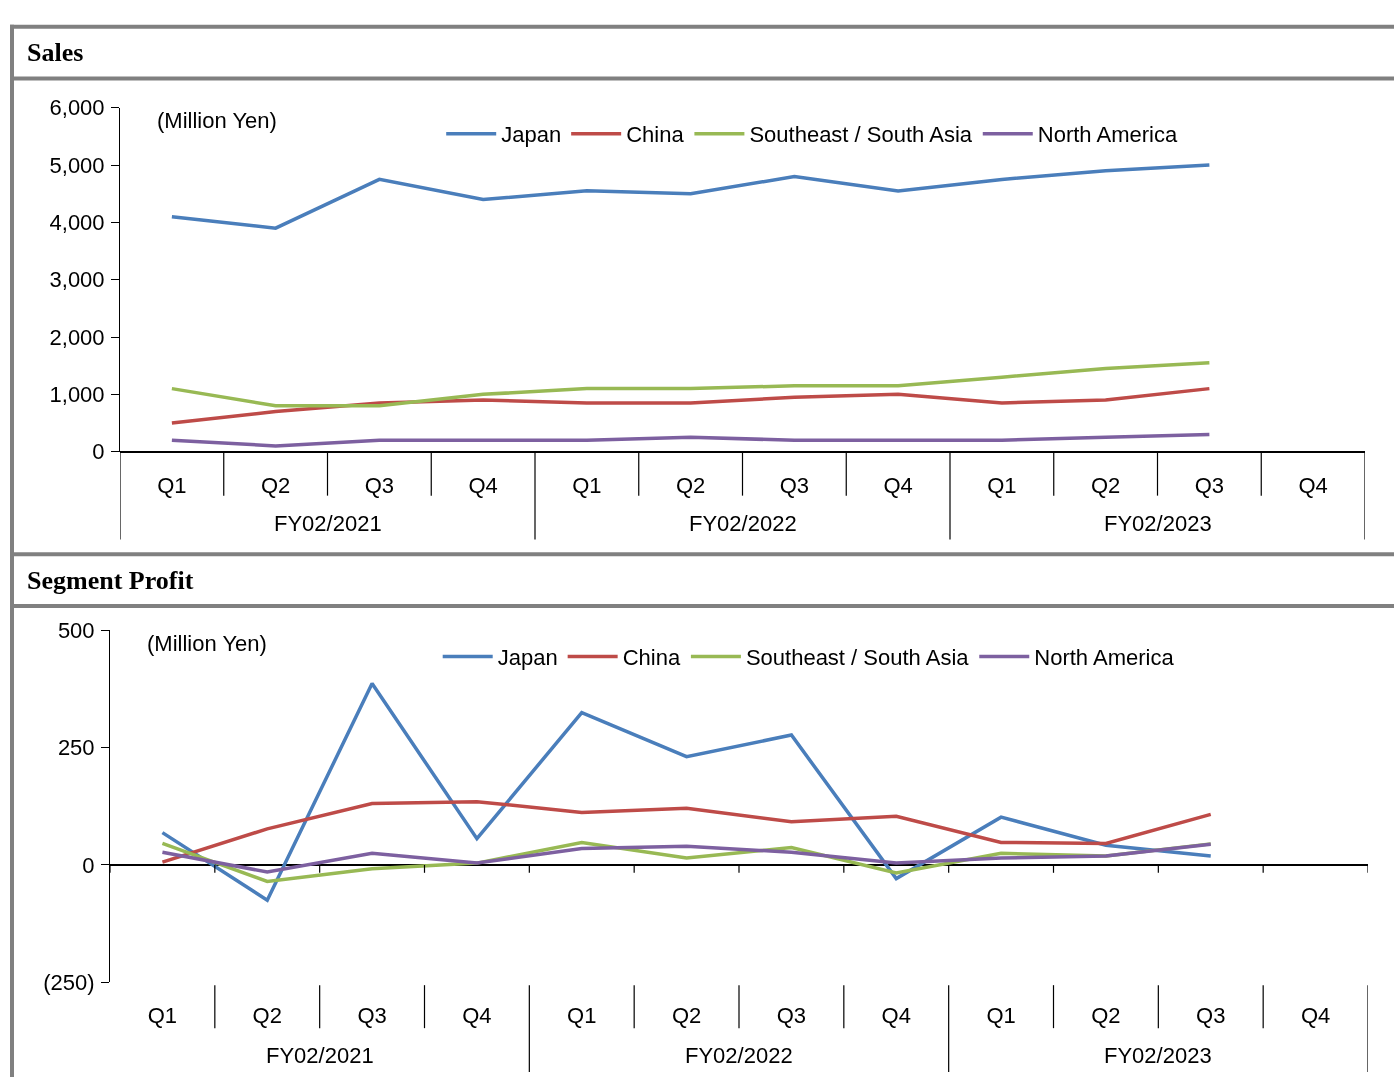 The height and width of the screenshot is (1090, 1394). I want to click on chart-title: Segment Profit, so click(110, 580).